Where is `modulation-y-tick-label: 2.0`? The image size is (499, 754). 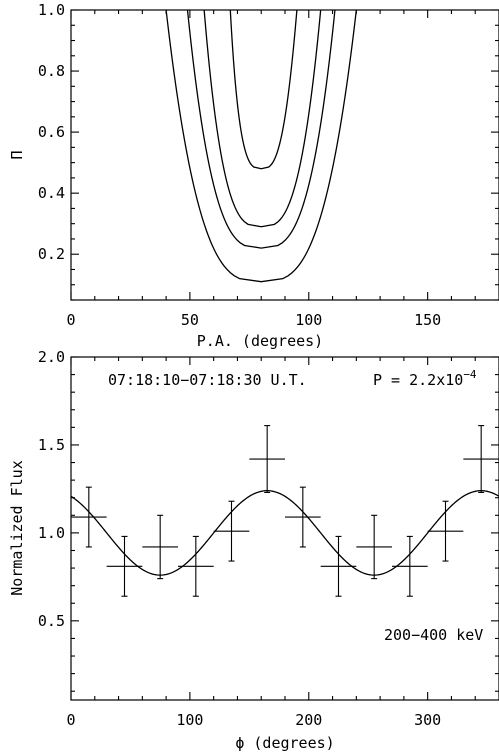
modulation-y-tick-label: 2.0 is located at coordinates (51, 357).